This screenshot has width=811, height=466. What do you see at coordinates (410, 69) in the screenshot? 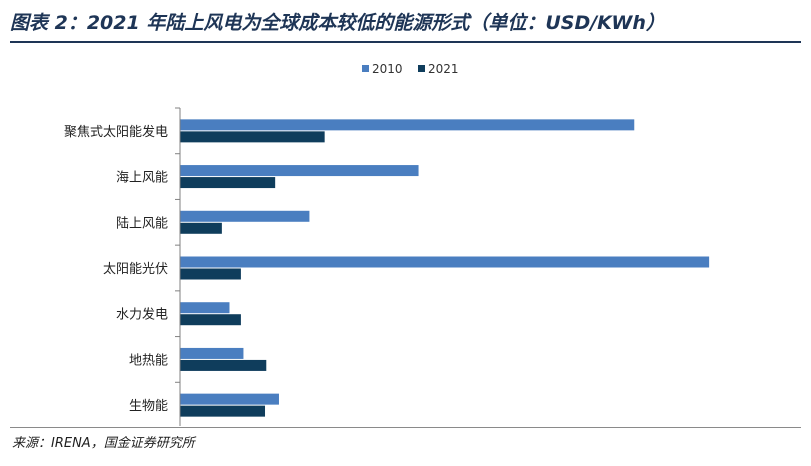
I see `chart-legend: 2010 2021` at bounding box center [410, 69].